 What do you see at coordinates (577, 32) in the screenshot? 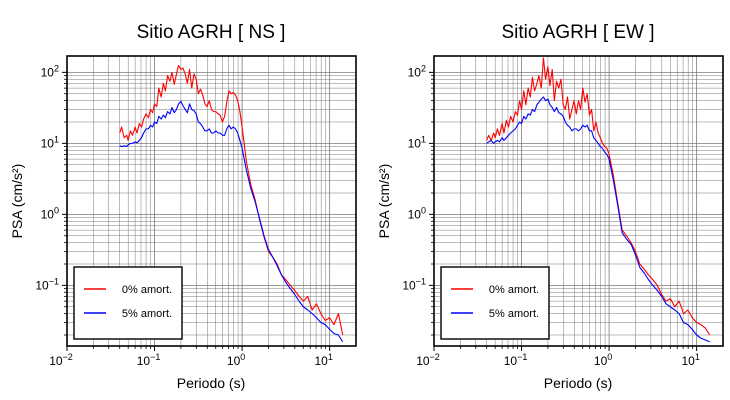
I see `chart-title: Sitio AGRH [ EW ]` at bounding box center [577, 32].